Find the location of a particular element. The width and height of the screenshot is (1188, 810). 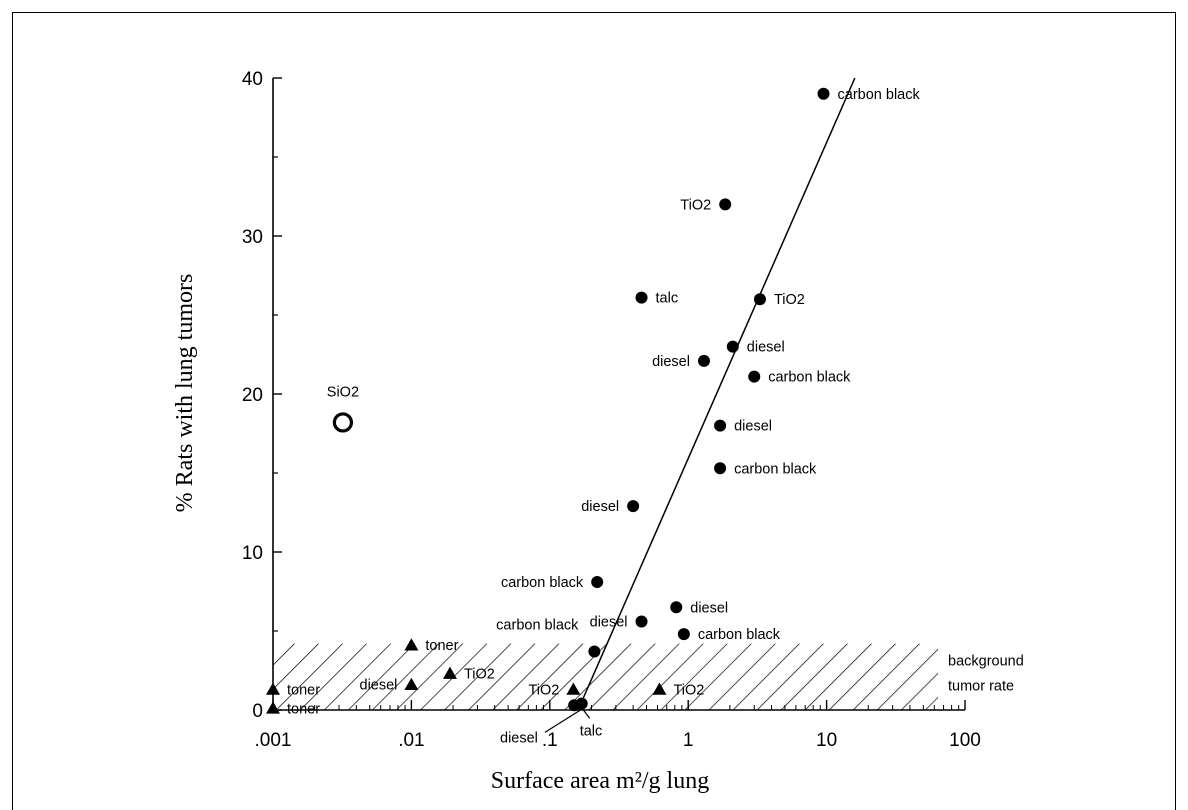

x-tick-label: .001 is located at coordinates (273, 740).